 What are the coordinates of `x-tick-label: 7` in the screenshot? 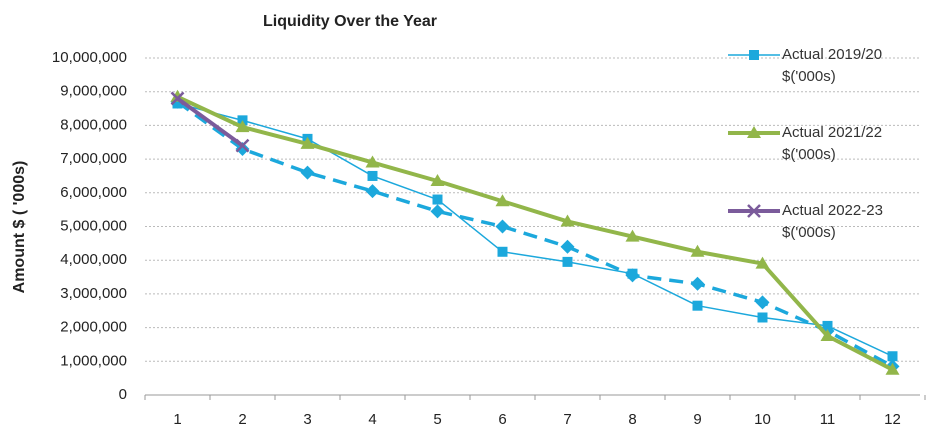 It's located at (567, 419).